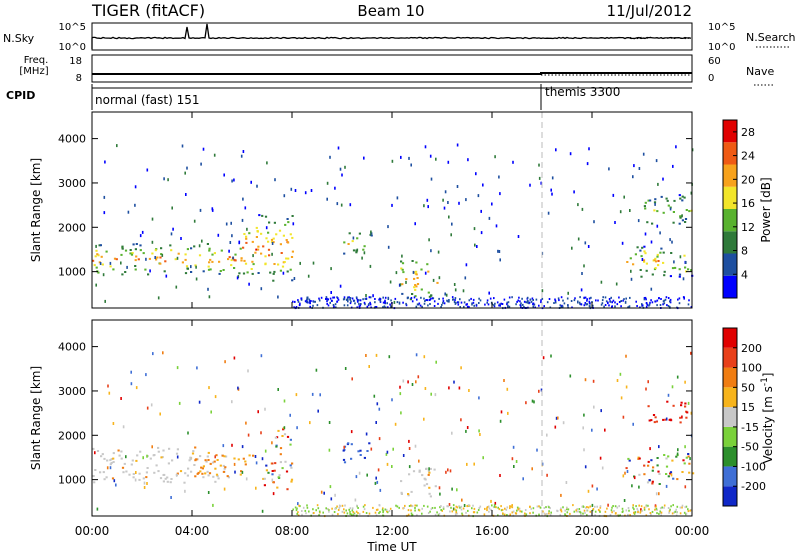 Image resolution: width=800 pixels, height=554 pixels. I want to click on colorbar-tick-label: 15, so click(748, 407).